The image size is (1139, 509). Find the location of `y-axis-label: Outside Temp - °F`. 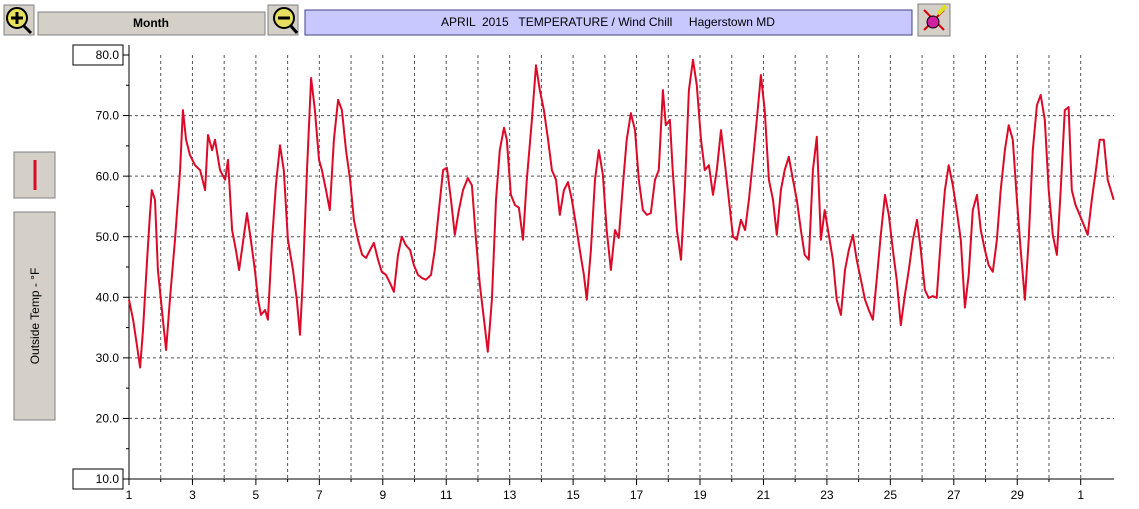

y-axis-label: Outside Temp - °F is located at coordinates (35, 316).